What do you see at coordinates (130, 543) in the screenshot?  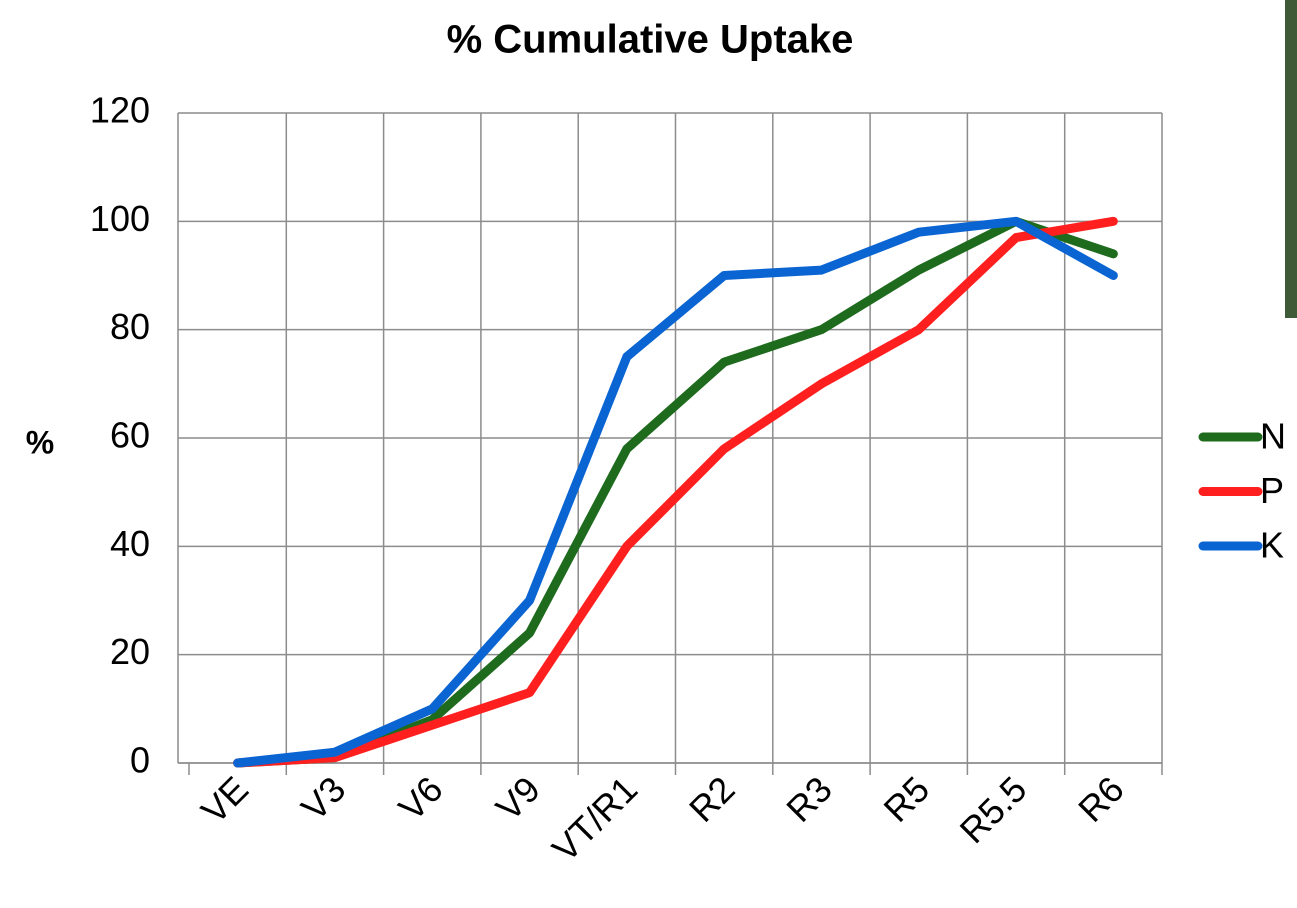 I see `y-tick-label: 40` at bounding box center [130, 543].